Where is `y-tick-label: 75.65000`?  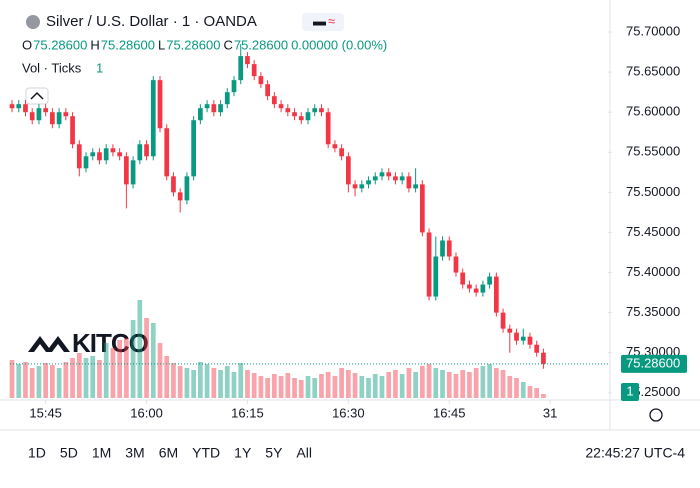 y-tick-label: 75.65000 is located at coordinates (653, 71).